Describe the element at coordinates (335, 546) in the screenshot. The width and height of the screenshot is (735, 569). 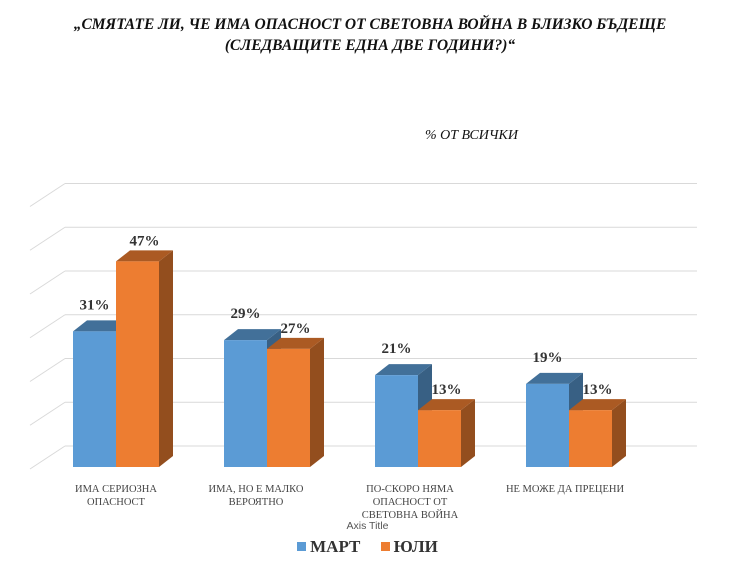
I see `legend-label: МАРТ` at that location.